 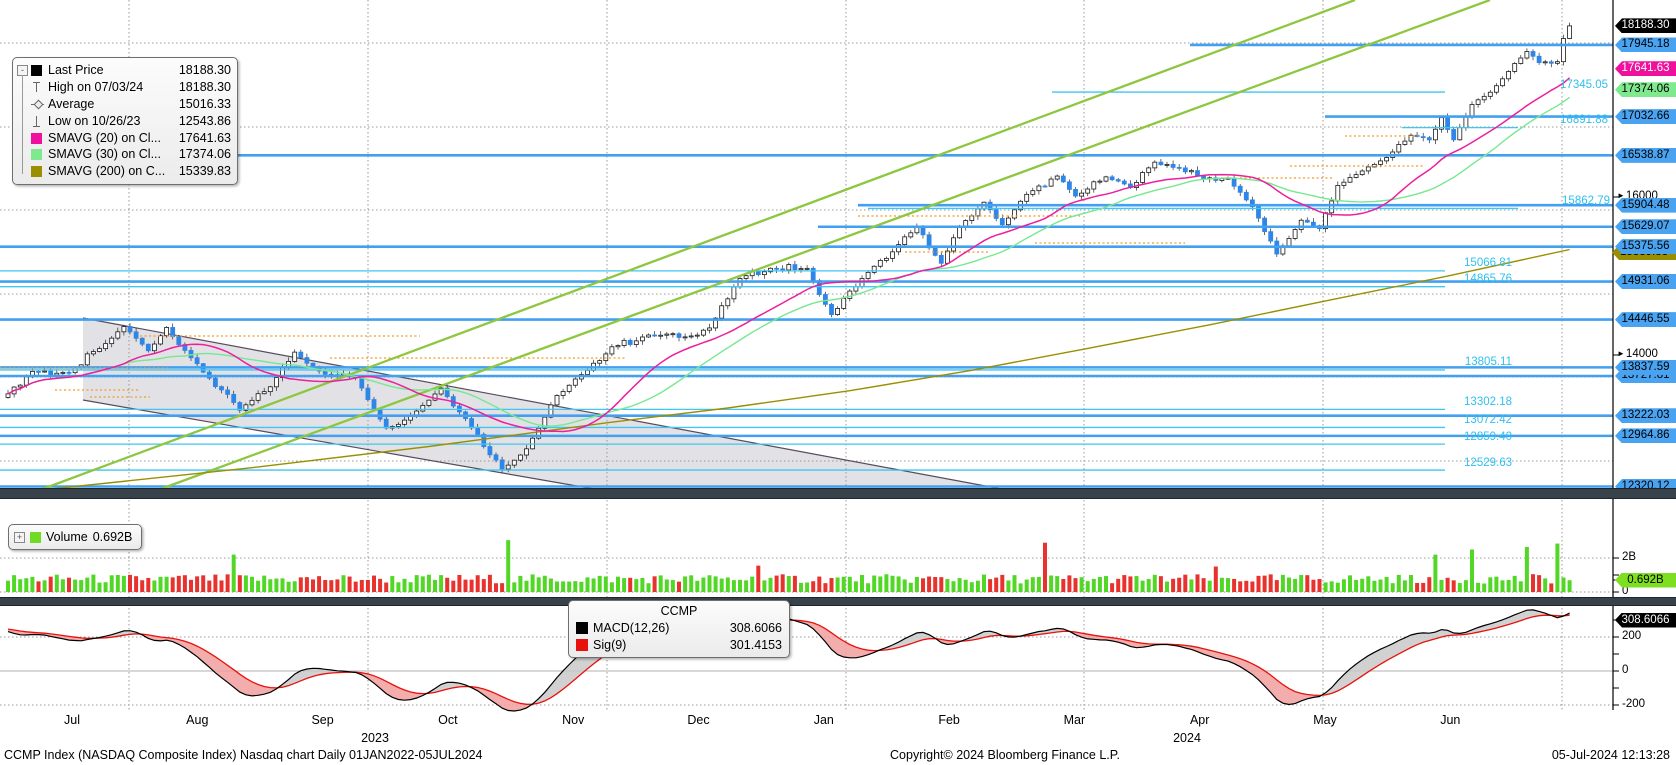 I want to click on legend-row-average: Average 15016.33, so click(x=124, y=104).